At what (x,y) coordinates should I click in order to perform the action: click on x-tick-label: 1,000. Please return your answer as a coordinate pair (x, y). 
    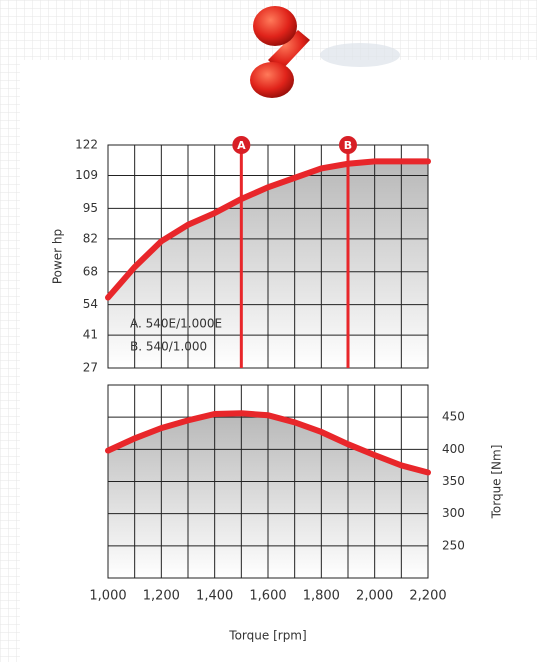
    Looking at the image, I should click on (107, 596).